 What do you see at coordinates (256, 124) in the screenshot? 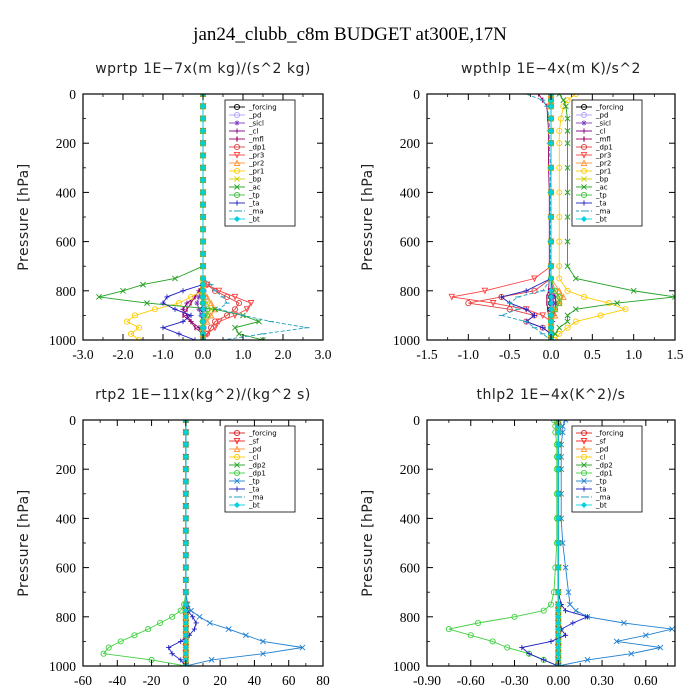
I see `legend-label: _sicl` at bounding box center [256, 124].